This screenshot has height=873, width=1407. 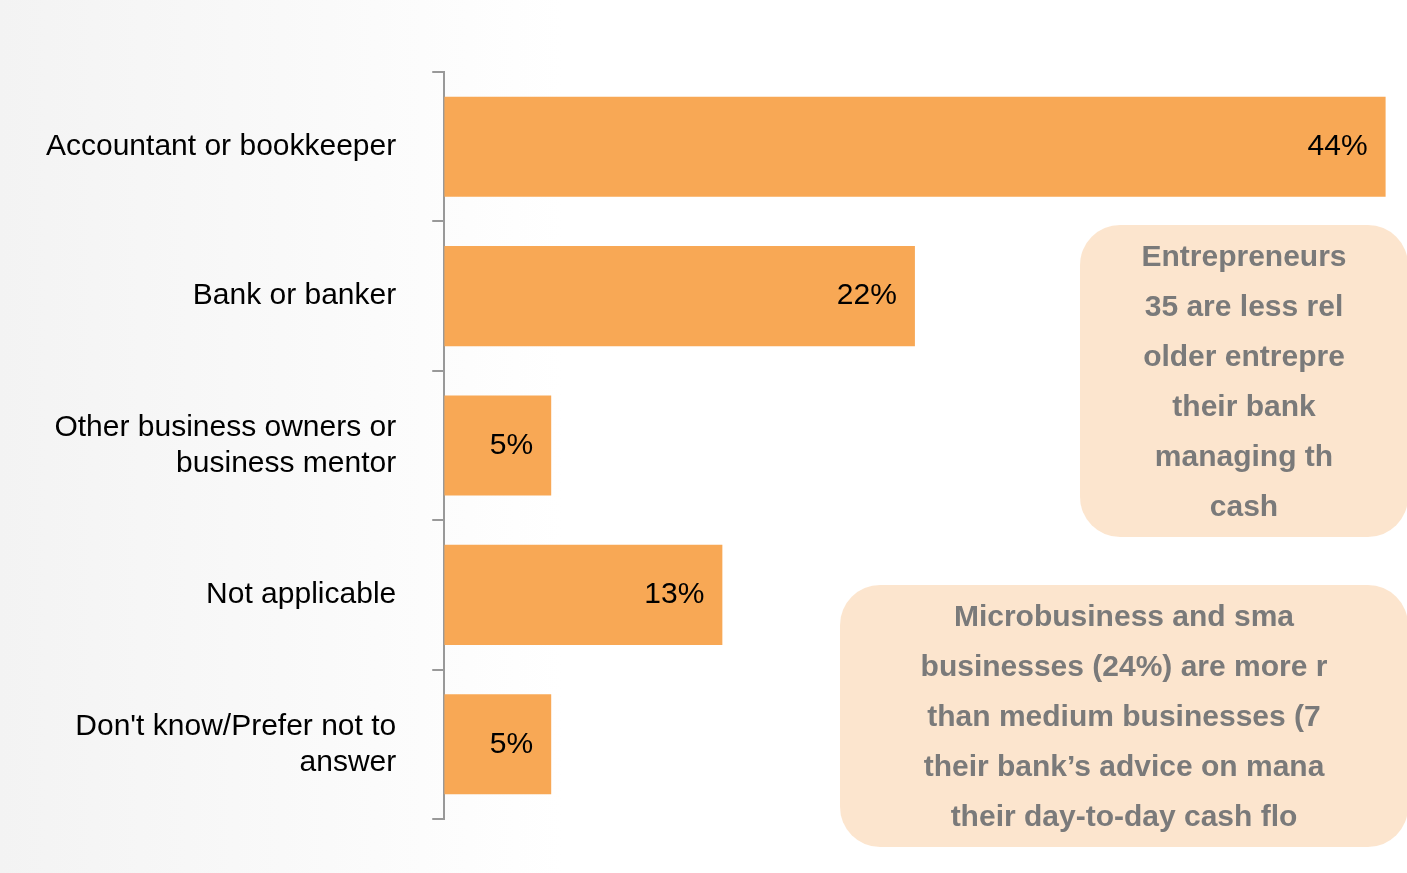 I want to click on data-label: 22%, so click(x=866, y=294).